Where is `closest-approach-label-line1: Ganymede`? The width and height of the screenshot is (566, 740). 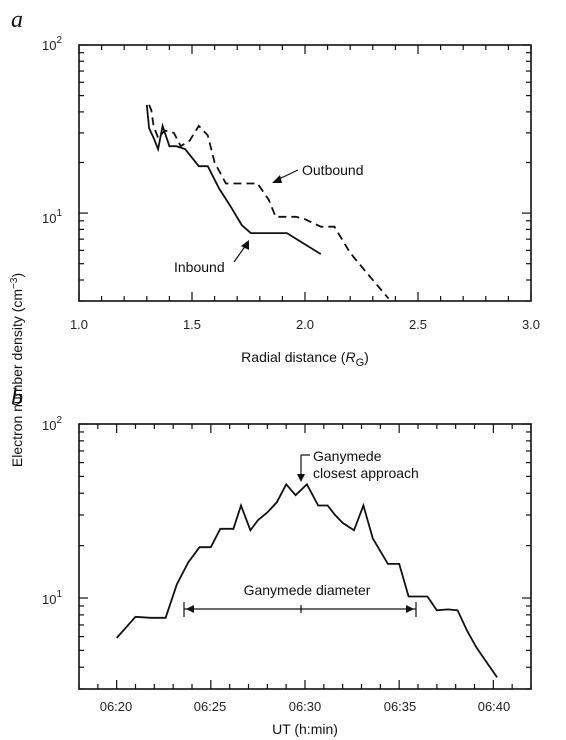
closest-approach-label-line1: Ganymede is located at coordinates (347, 456).